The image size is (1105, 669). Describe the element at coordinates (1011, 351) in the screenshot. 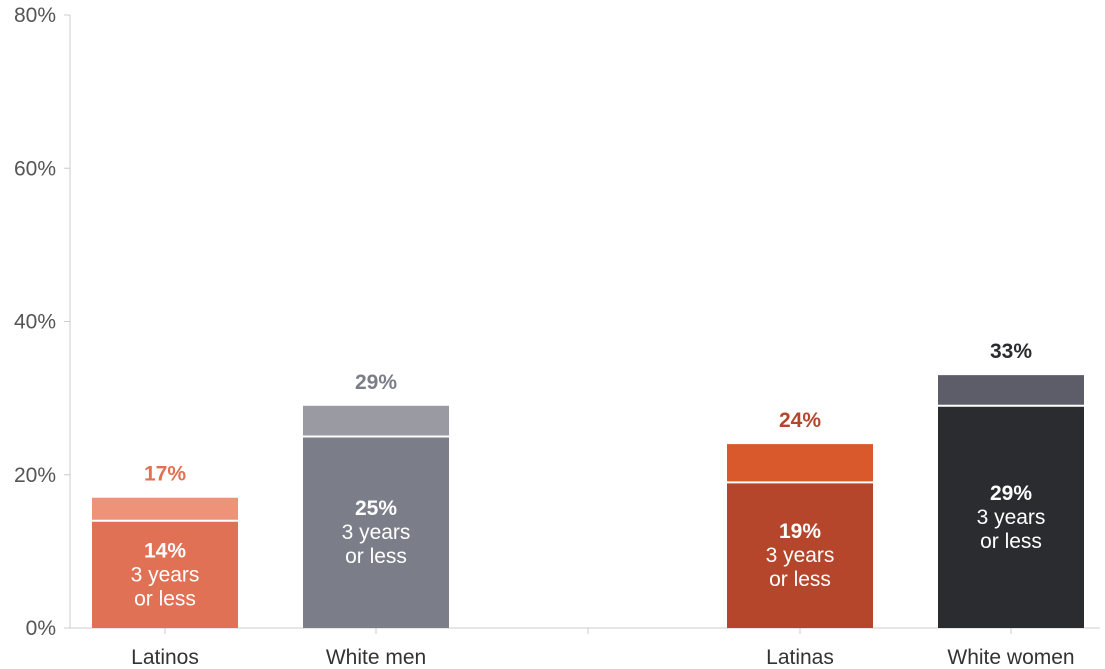

I see `bar-total-label: 33%` at that location.